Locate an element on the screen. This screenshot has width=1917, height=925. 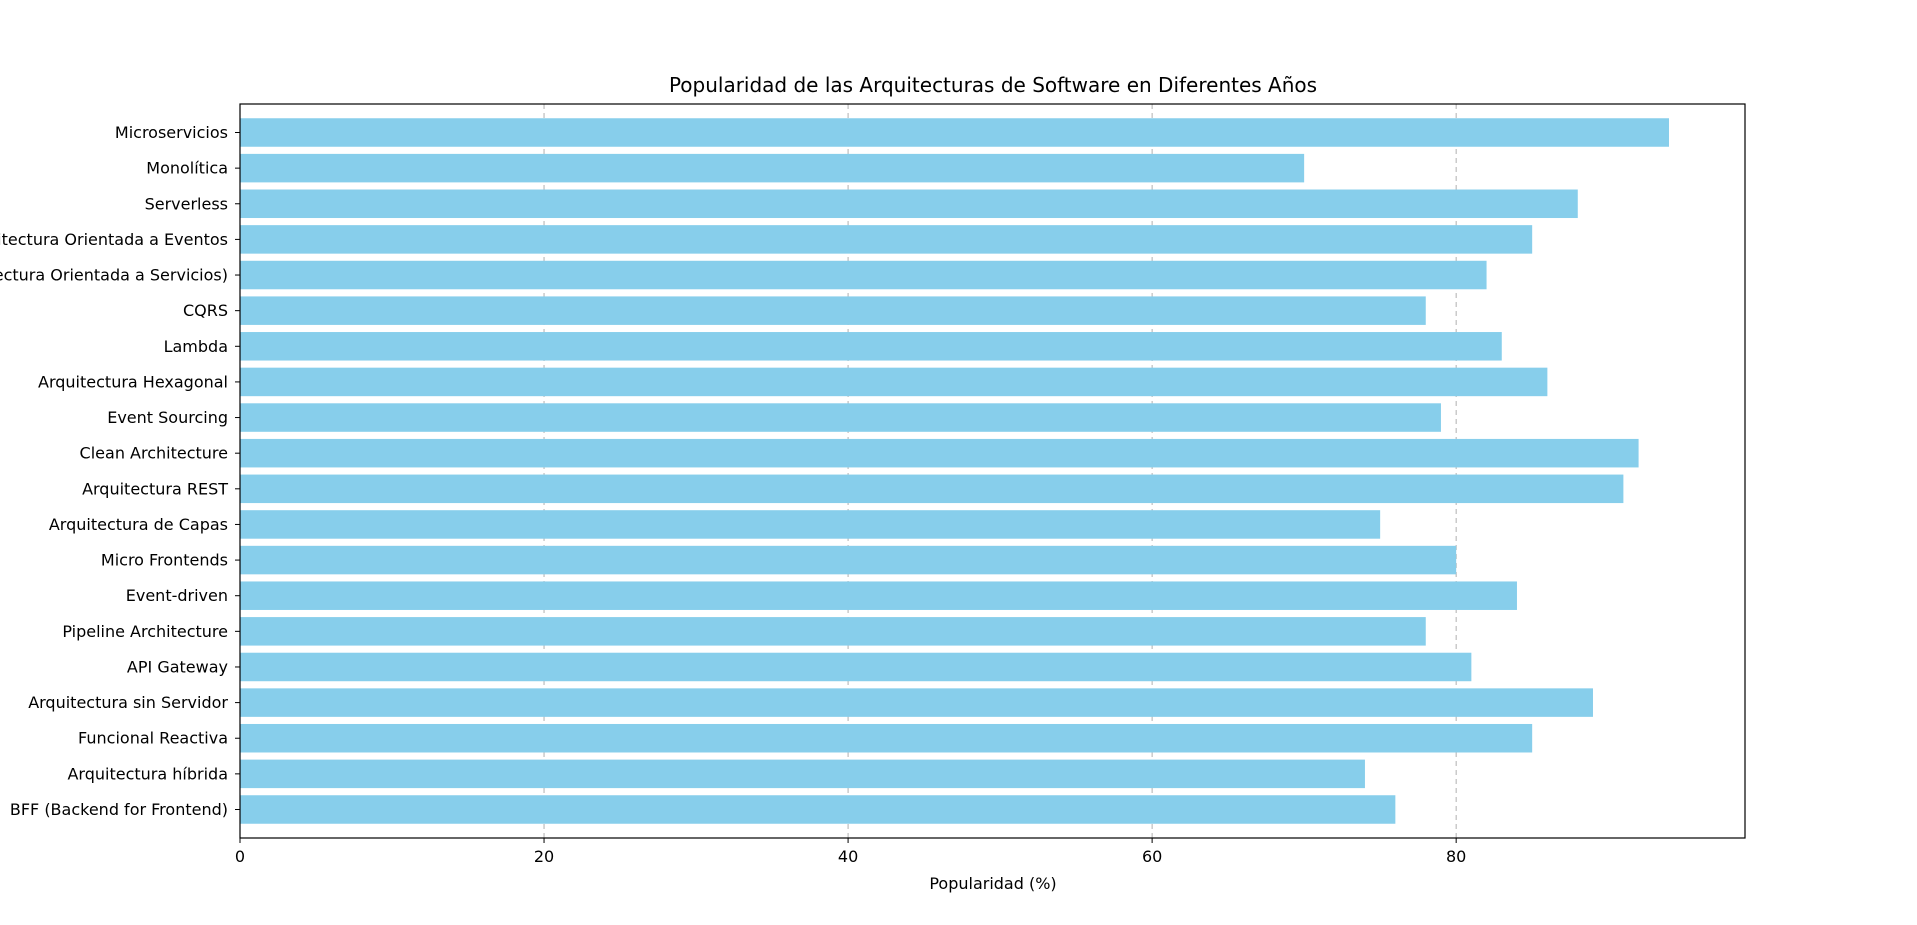
x-tick-label: 40 is located at coordinates (848, 856).